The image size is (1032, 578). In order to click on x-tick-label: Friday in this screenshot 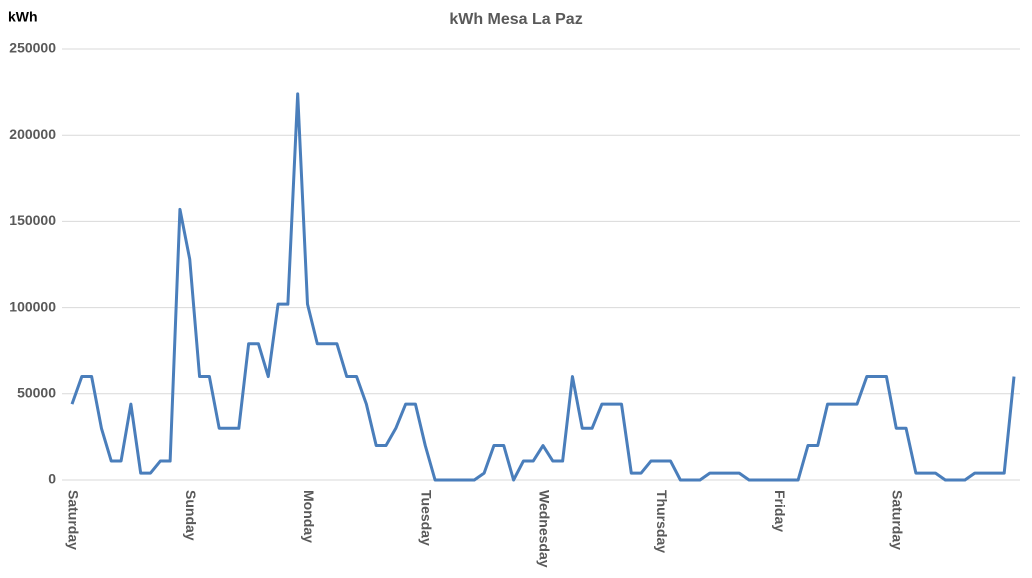, I will do `click(780, 511)`.